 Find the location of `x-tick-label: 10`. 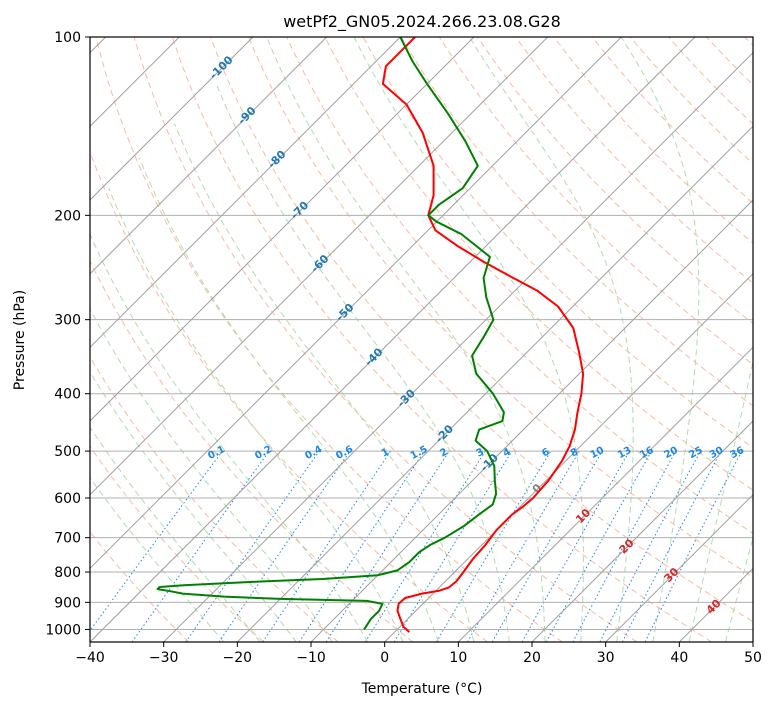

x-tick-label: 10 is located at coordinates (458, 658).